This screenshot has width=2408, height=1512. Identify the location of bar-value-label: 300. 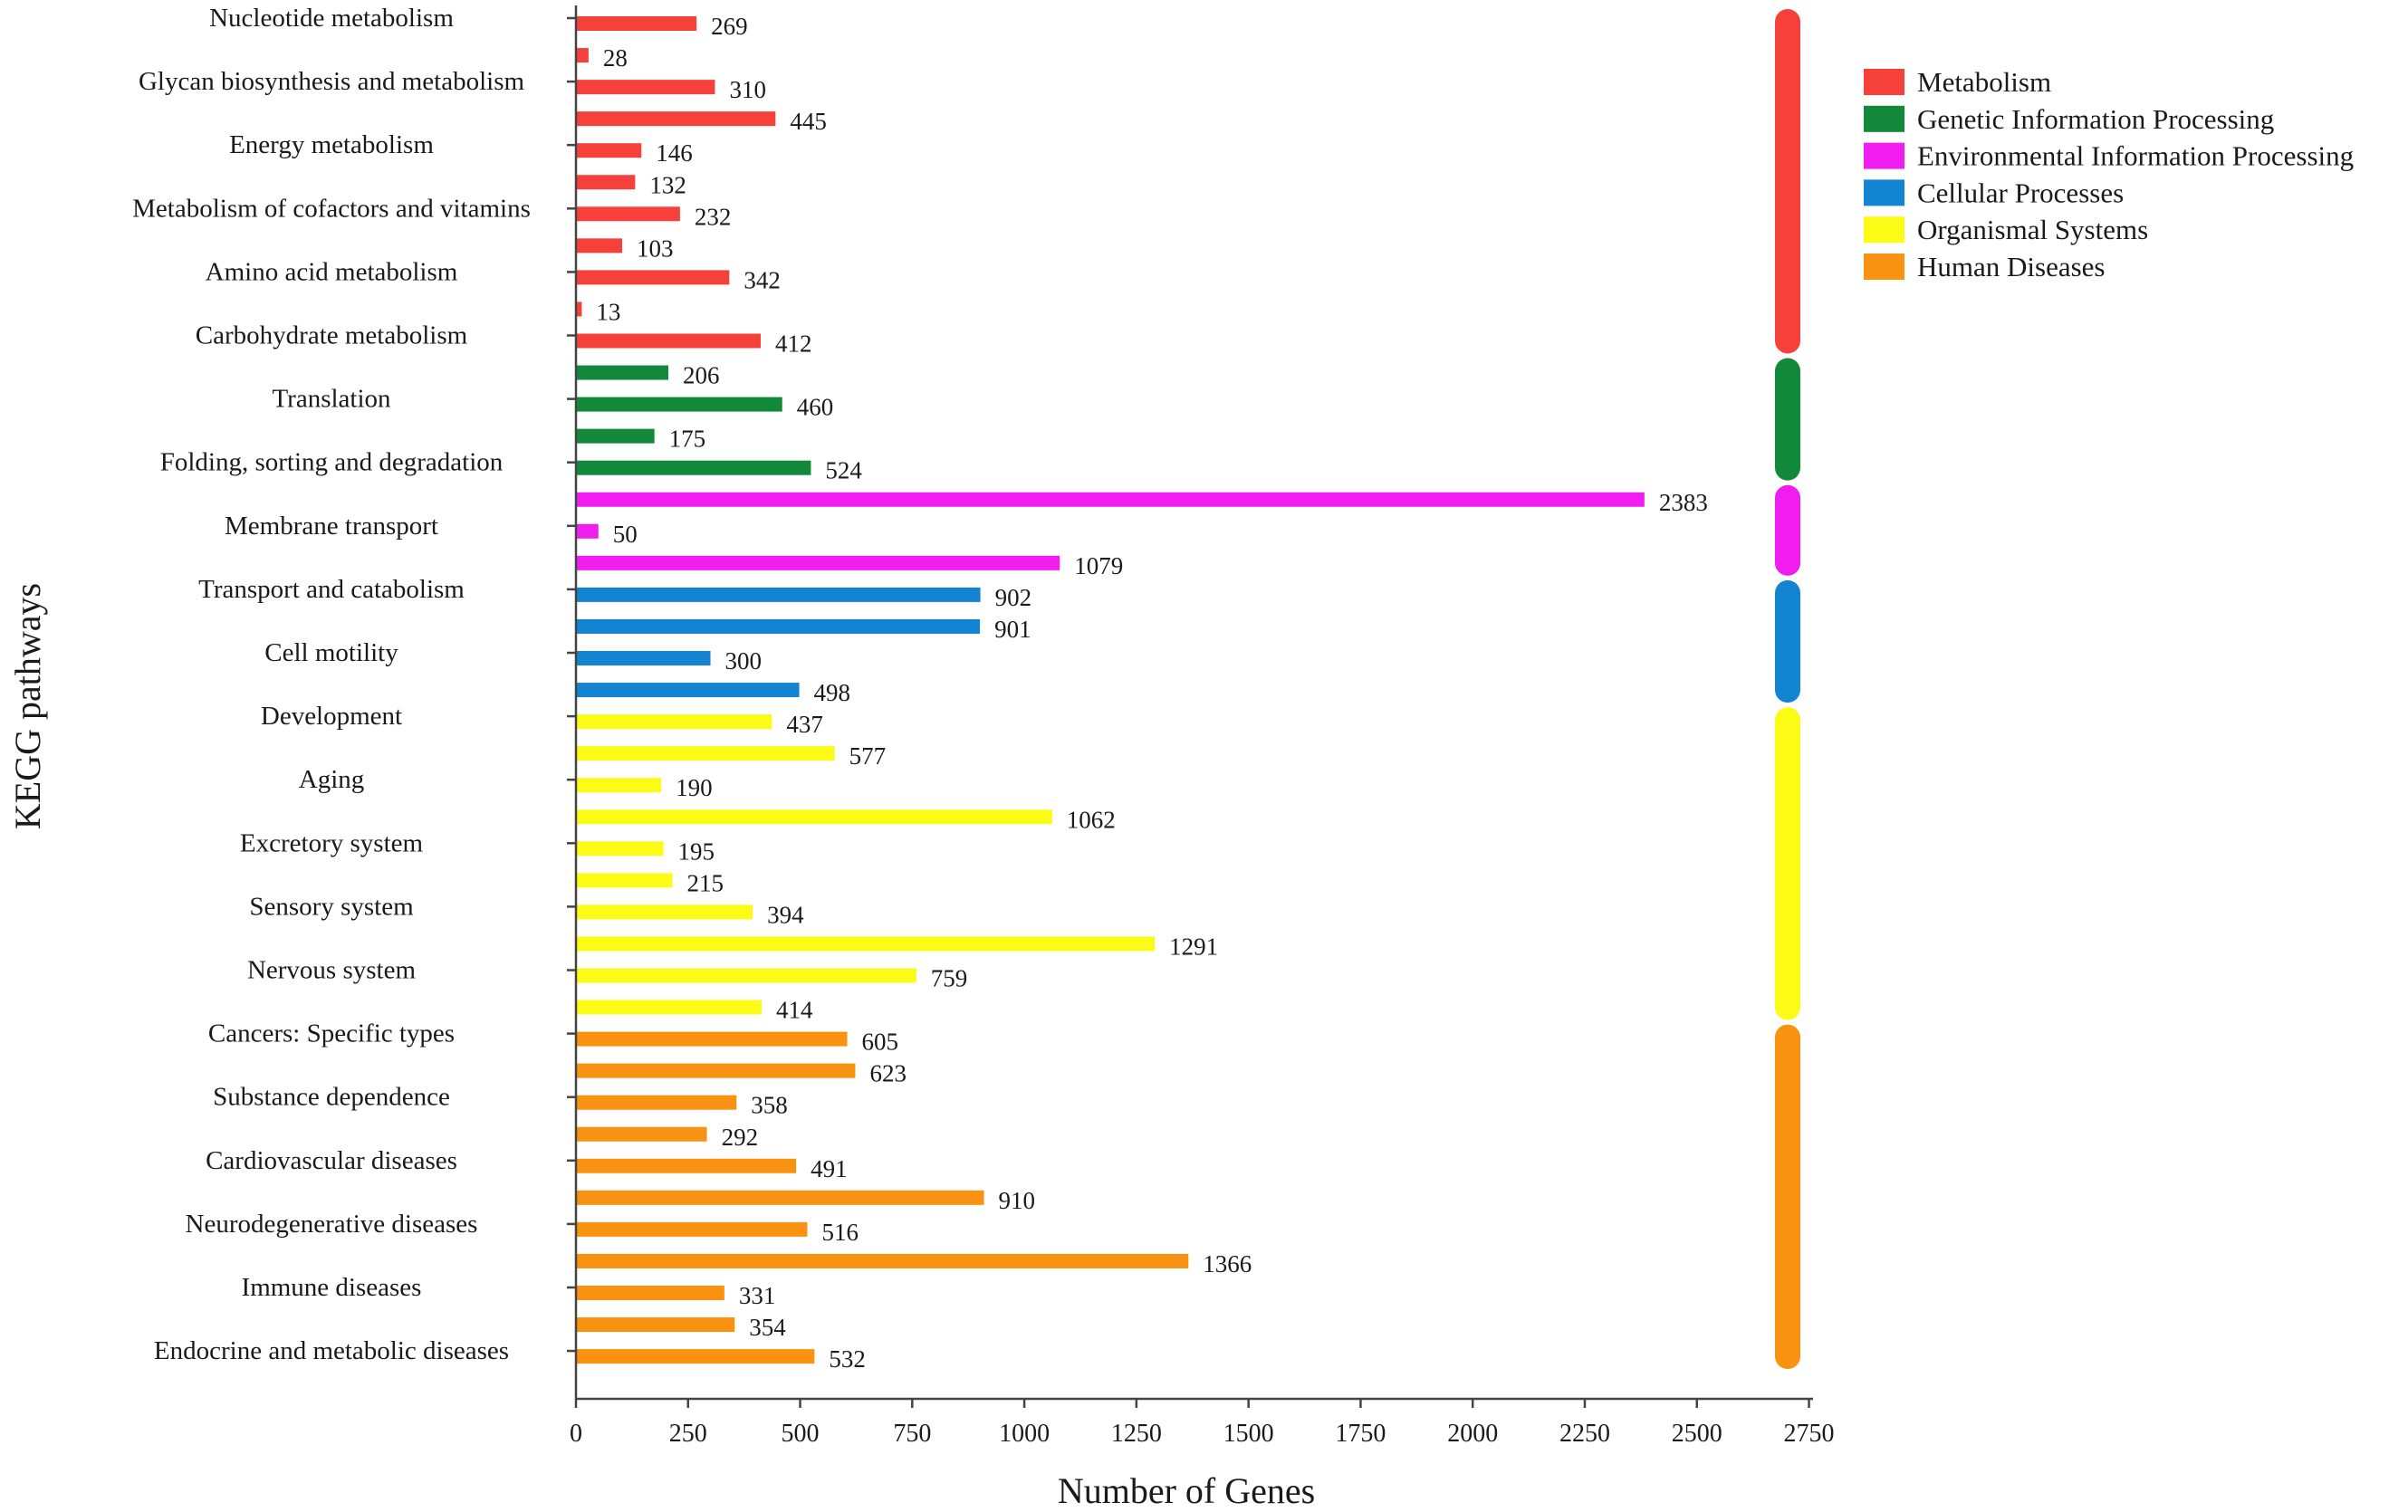
(744, 661).